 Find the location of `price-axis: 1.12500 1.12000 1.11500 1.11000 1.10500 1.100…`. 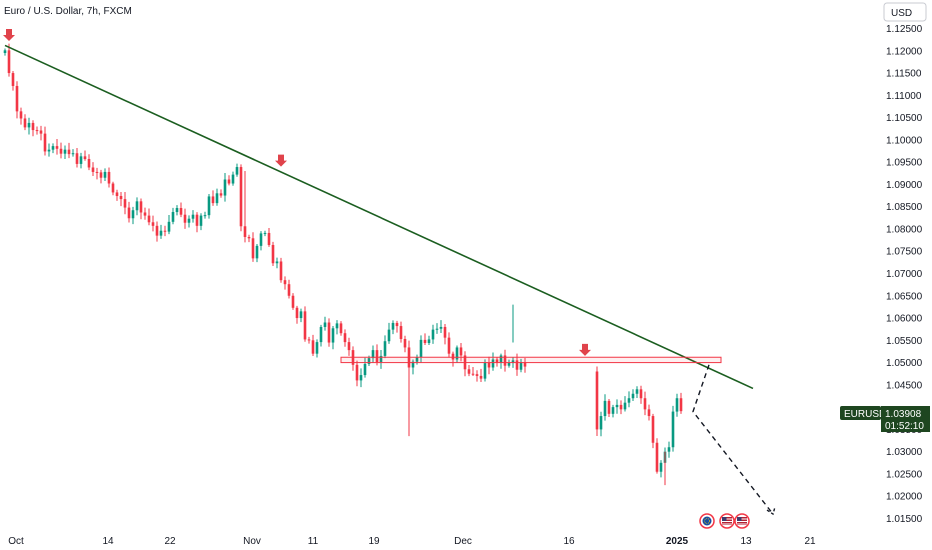

price-axis: 1.12500 1.12000 1.11500 1.11000 1.10500 1.100… is located at coordinates (904, 274).